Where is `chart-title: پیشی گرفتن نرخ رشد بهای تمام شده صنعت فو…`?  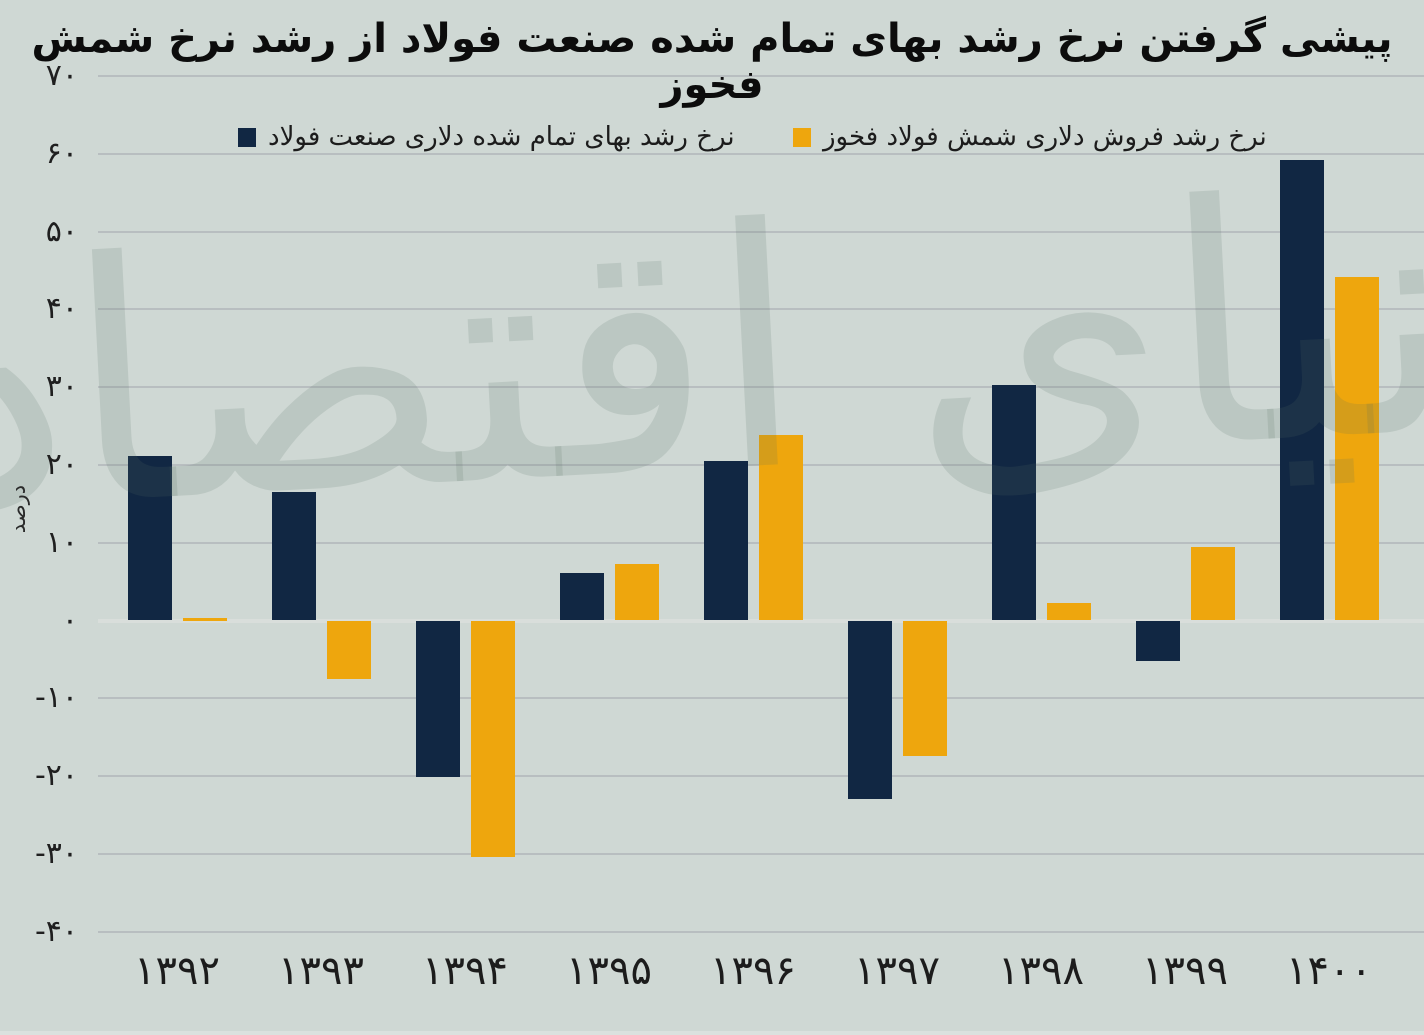 chart-title: پیشی گرفتن نرخ رشد بهای تمام شده صنعت فو… is located at coordinates (712, 62).